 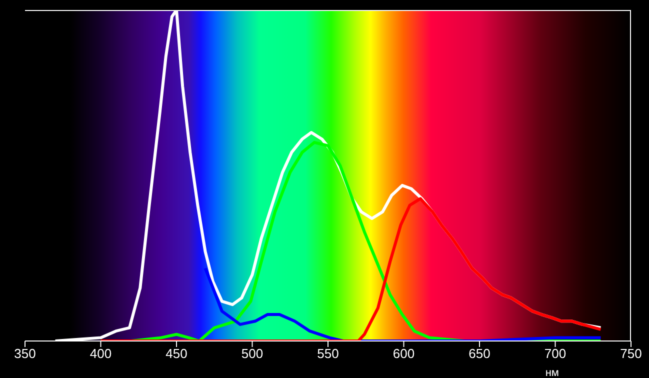 What do you see at coordinates (555, 354) in the screenshot?
I see `x-tick-label: 700` at bounding box center [555, 354].